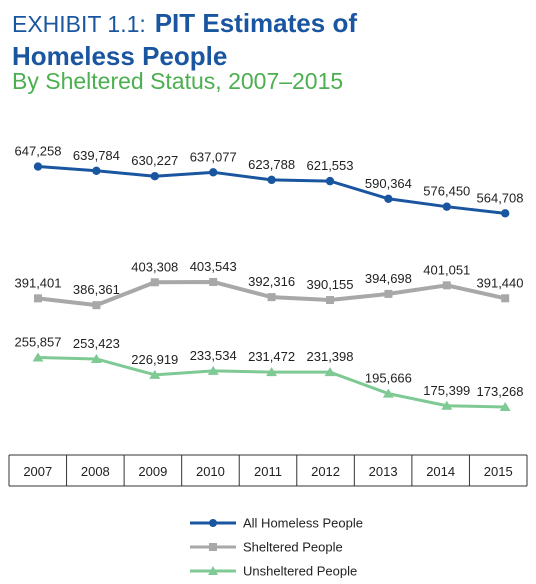 The width and height of the screenshot is (536, 584). What do you see at coordinates (293, 547) in the screenshot?
I see `legend-entry: Sheltered People` at bounding box center [293, 547].